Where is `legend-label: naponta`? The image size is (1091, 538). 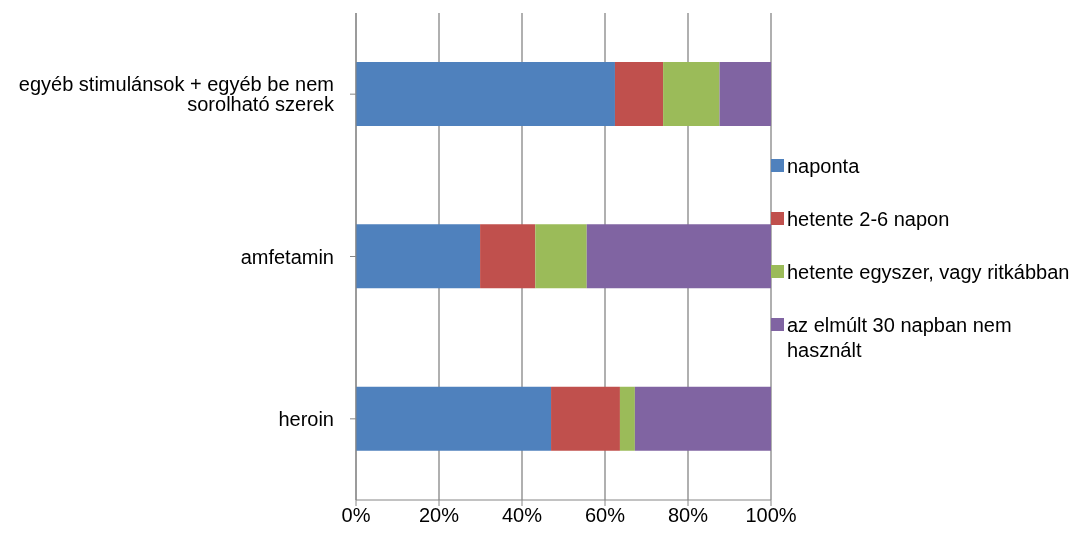
legend-label: naponta is located at coordinates (823, 166).